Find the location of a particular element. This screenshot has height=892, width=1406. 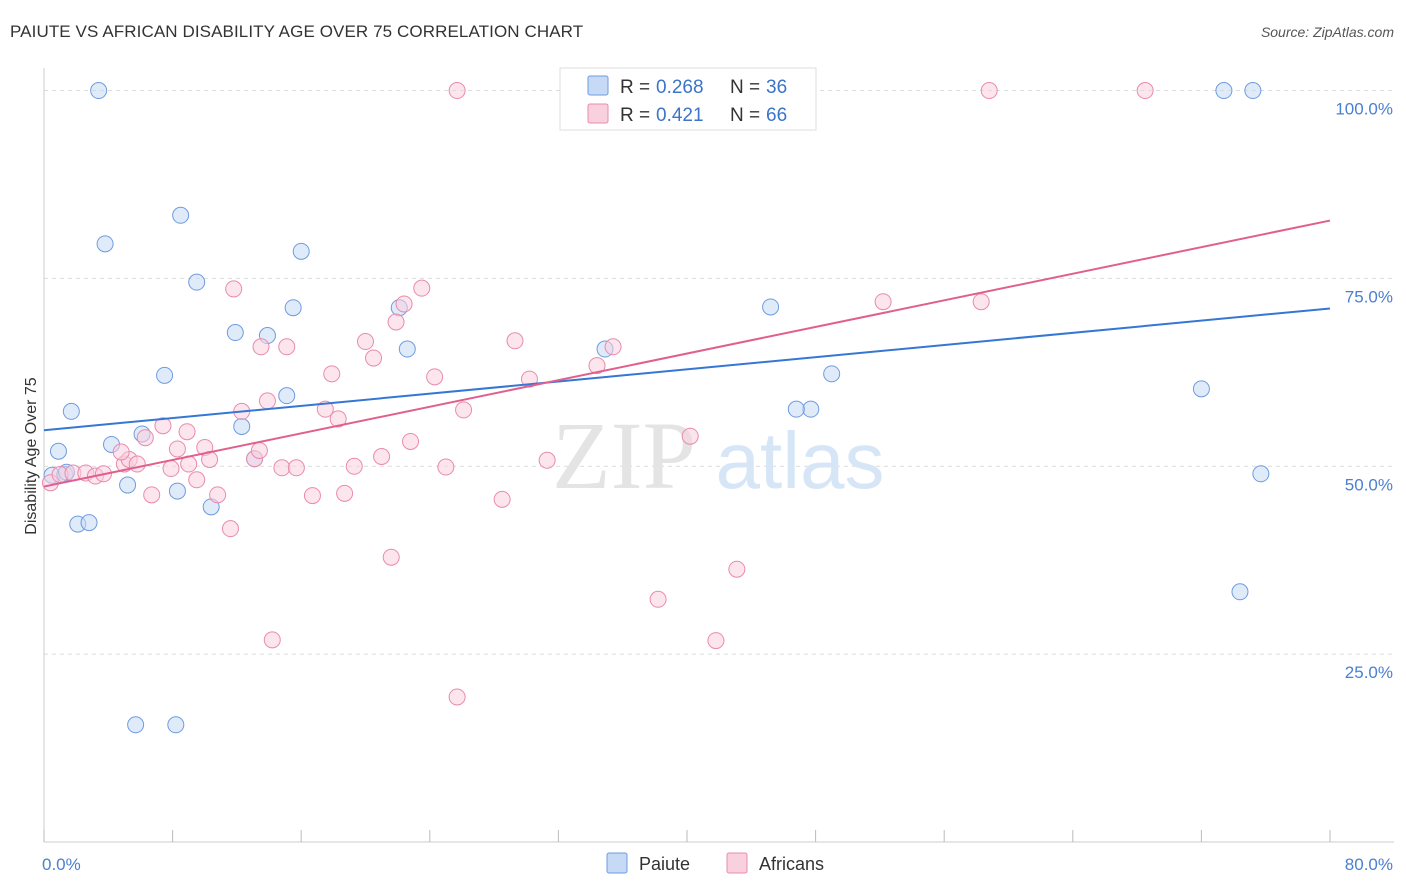

legend-n-value-africans: 66 is located at coordinates (776, 115).